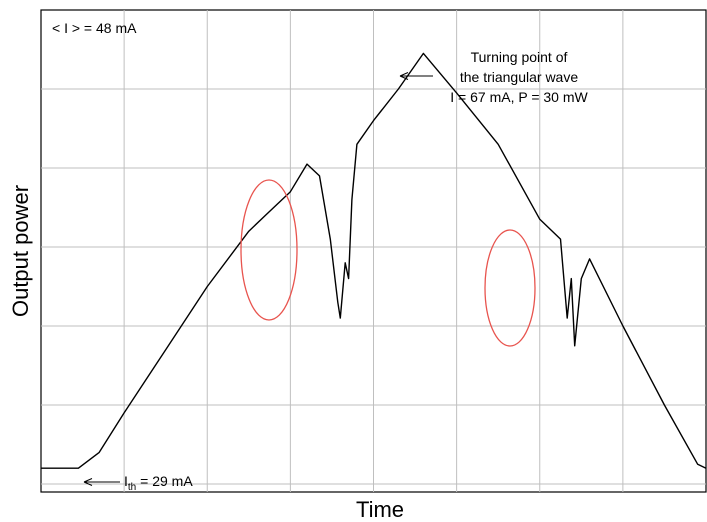 This screenshot has width=707, height=522. I want to click on threshold-arrow, so click(101, 482).